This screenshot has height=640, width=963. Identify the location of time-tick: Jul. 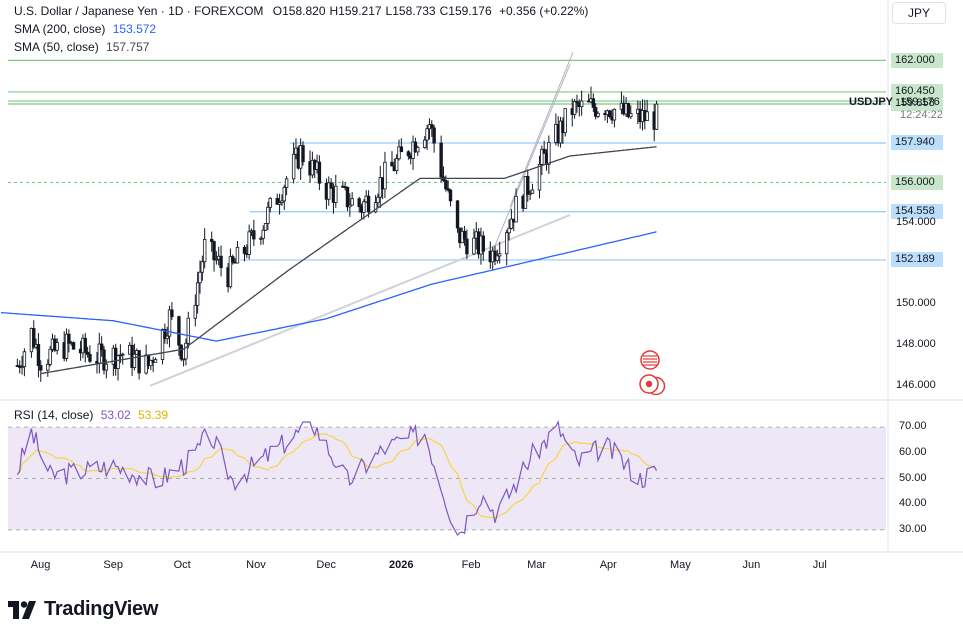
(819, 565).